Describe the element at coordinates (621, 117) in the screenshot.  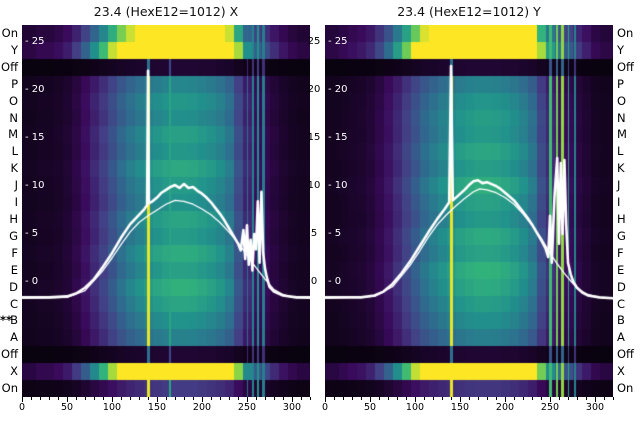
I see `row-label: N` at that location.